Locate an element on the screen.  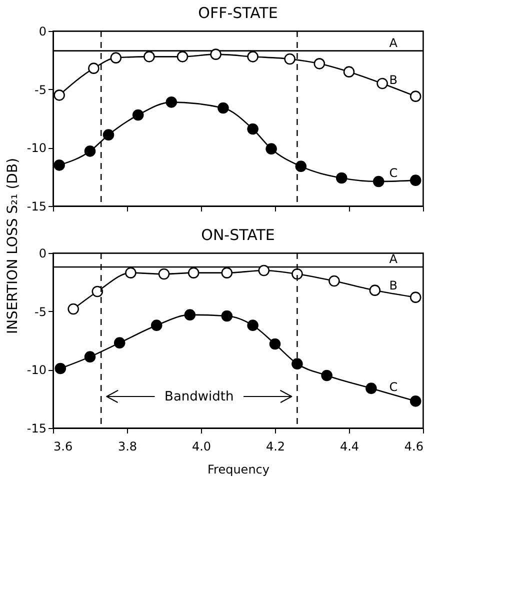
x-tick-label: 4.0 is located at coordinates (202, 447).